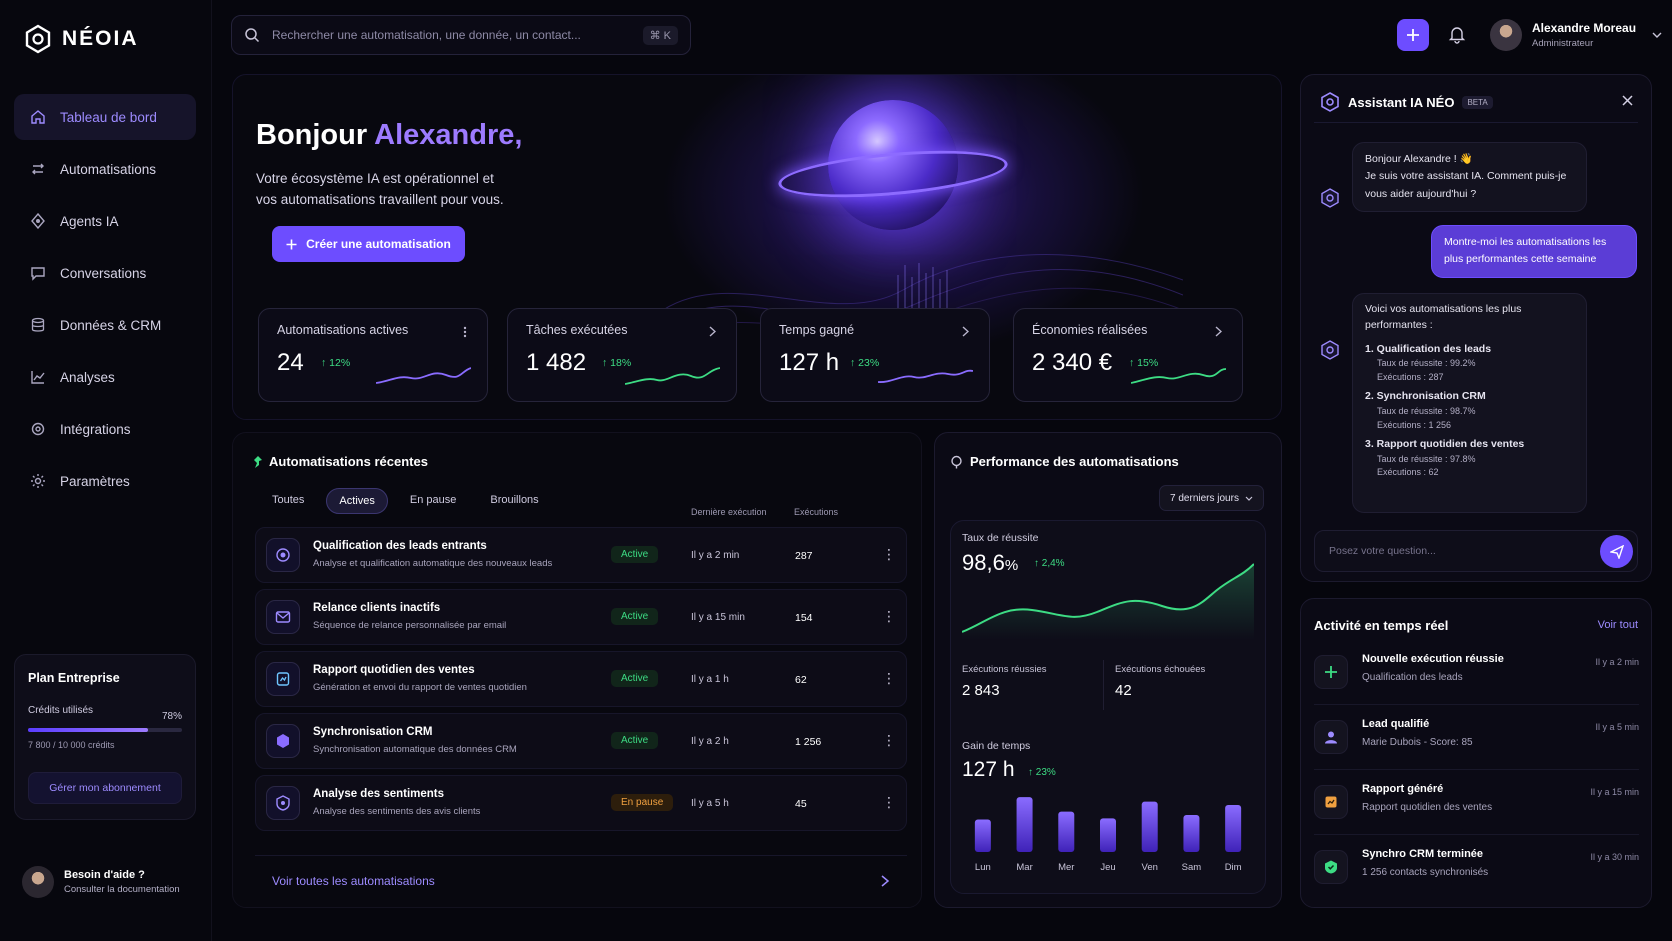  I want to click on bar-label: Ven, so click(1150, 867).